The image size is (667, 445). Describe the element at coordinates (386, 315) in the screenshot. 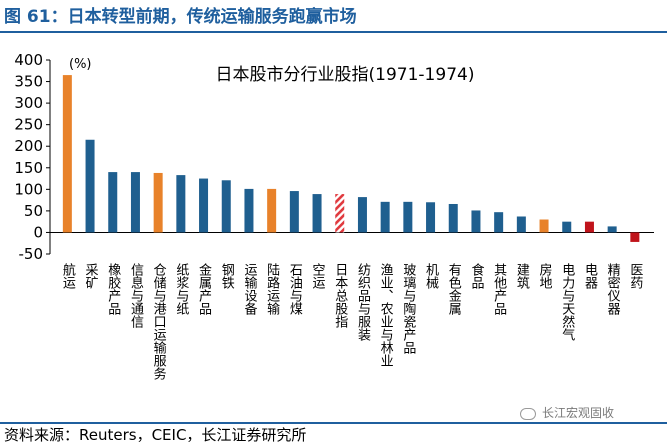

I see `category-label: 渔业、农业与林业` at that location.